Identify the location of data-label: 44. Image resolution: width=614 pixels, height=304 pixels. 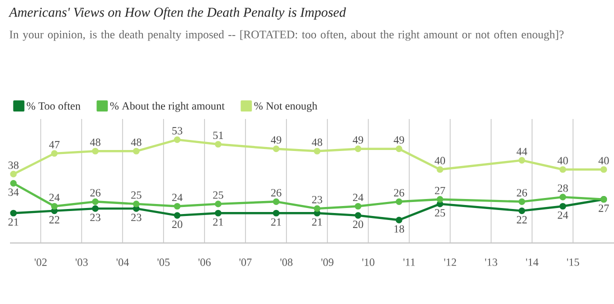
(522, 152).